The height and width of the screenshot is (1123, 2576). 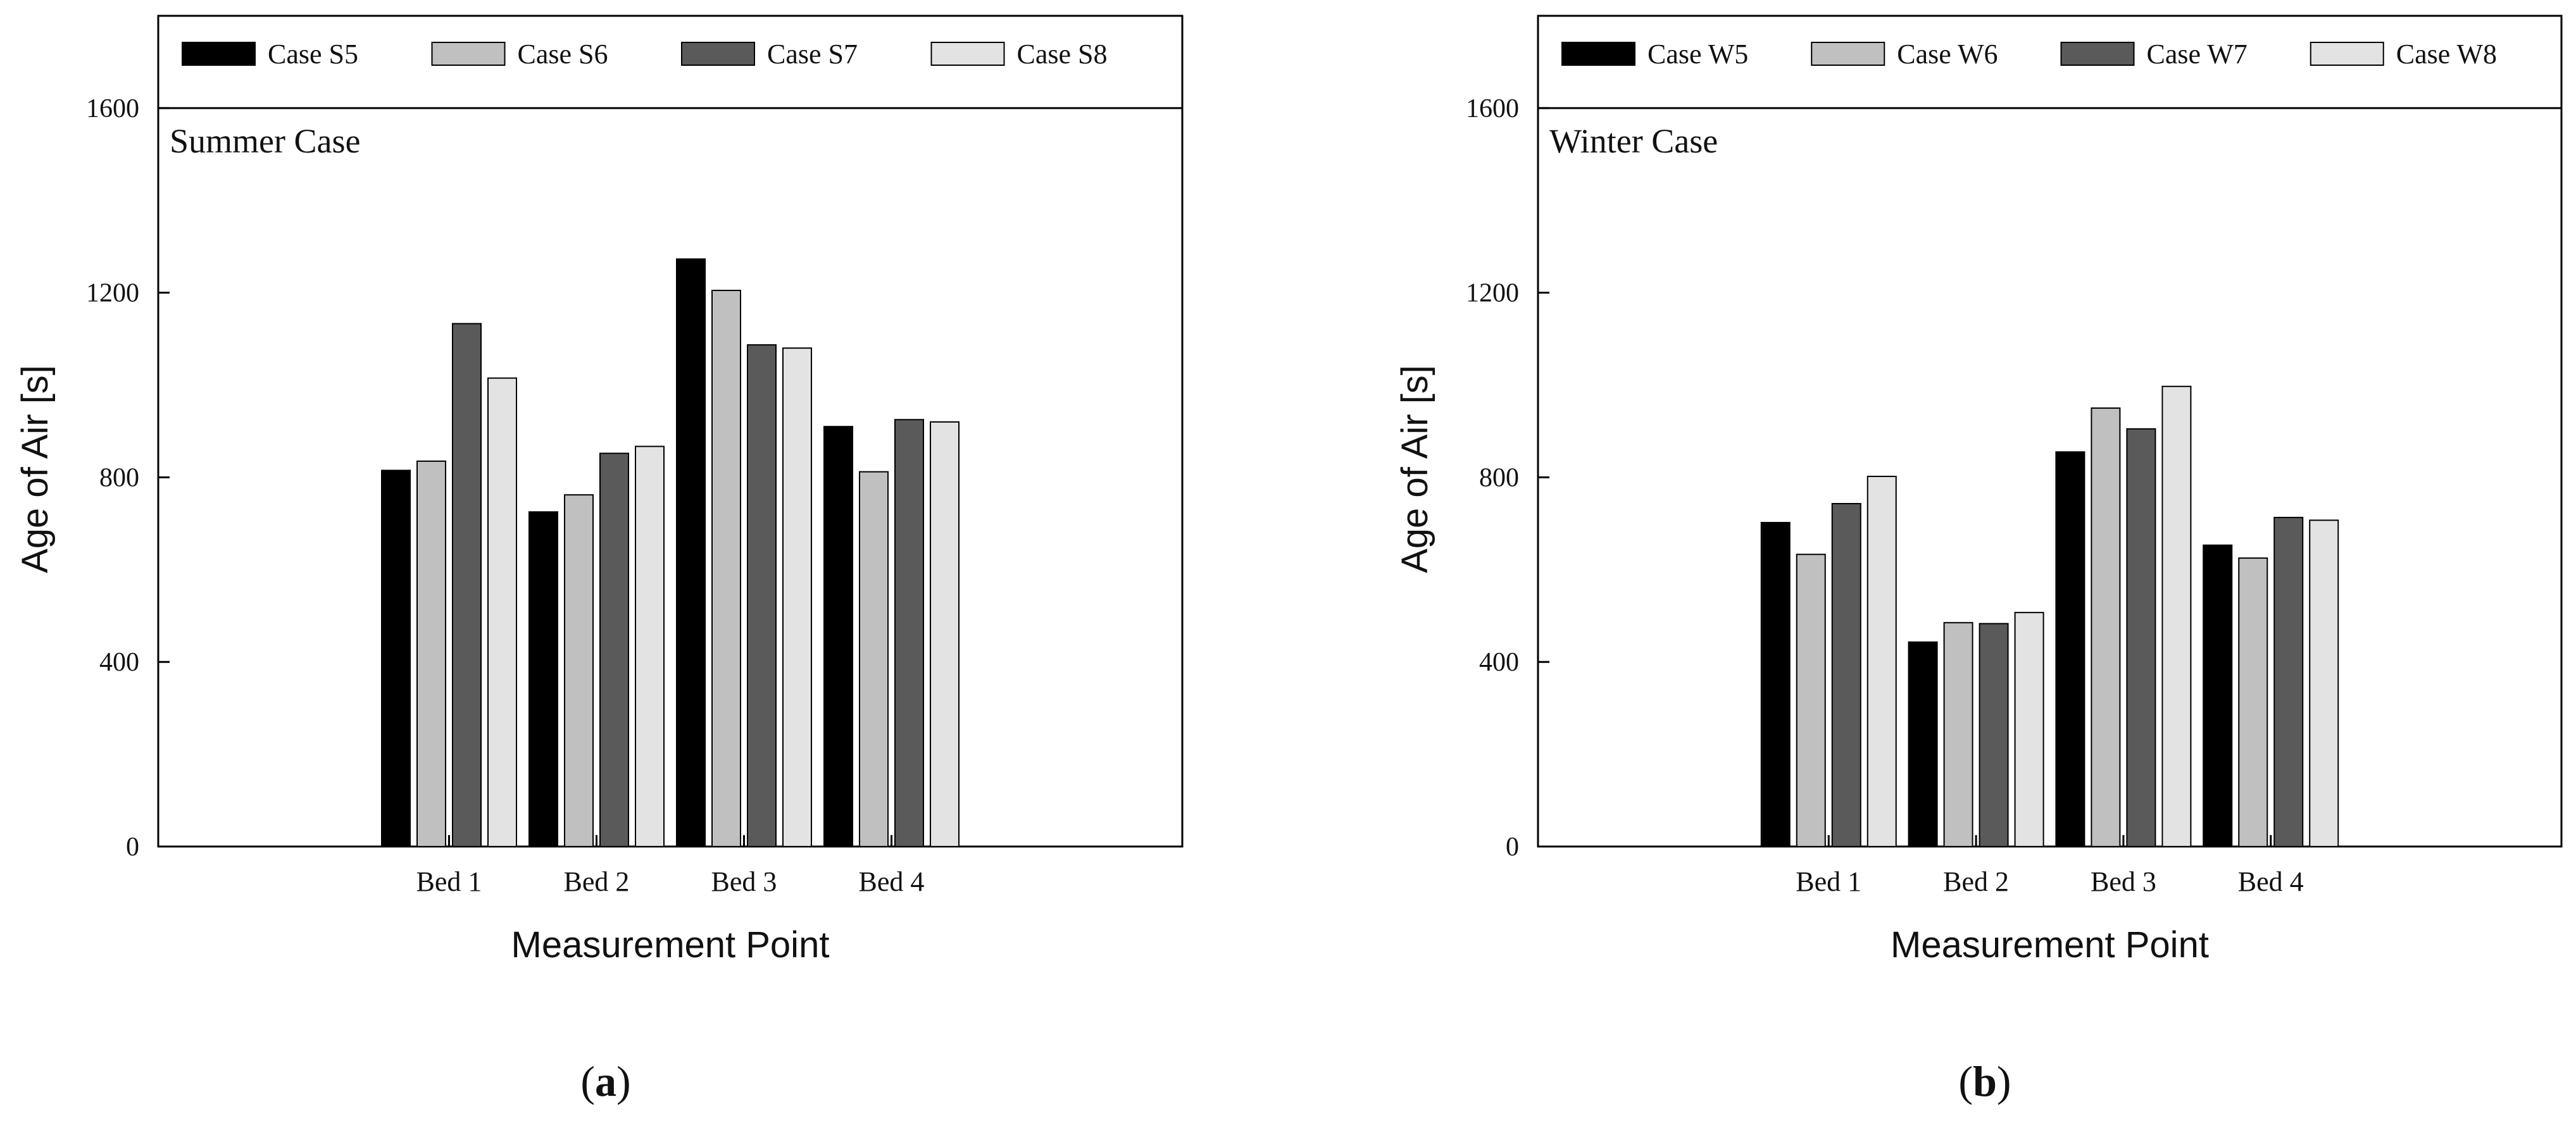 I want to click on bar-bed4-case-w7, so click(x=2288, y=681).